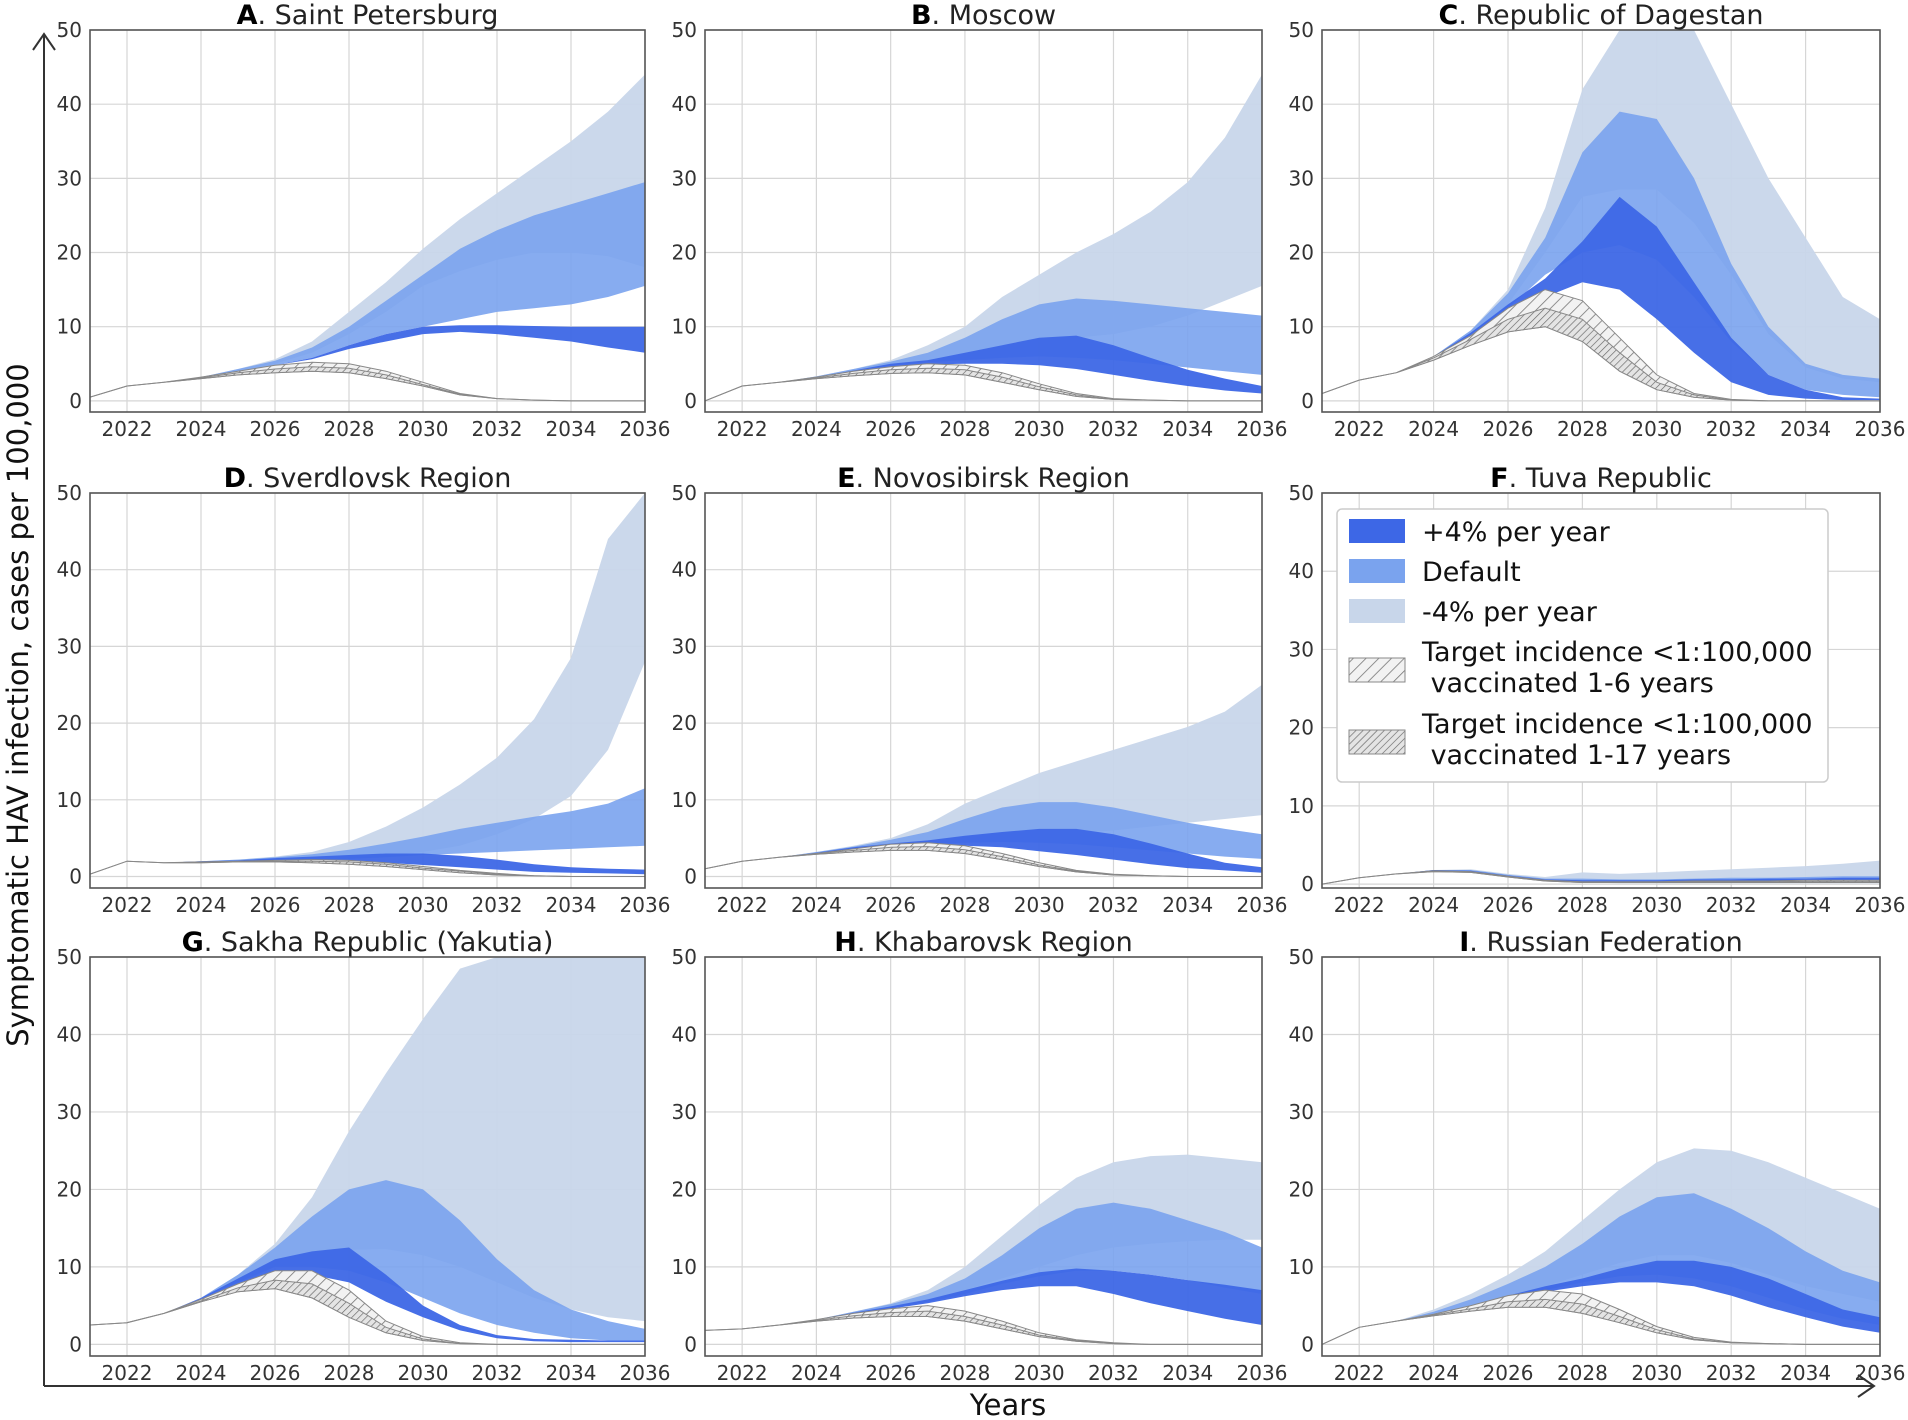 Image resolution: width=1908 pixels, height=1420 pixels. I want to click on panel-a-ytick-10: 10, so click(69, 327).